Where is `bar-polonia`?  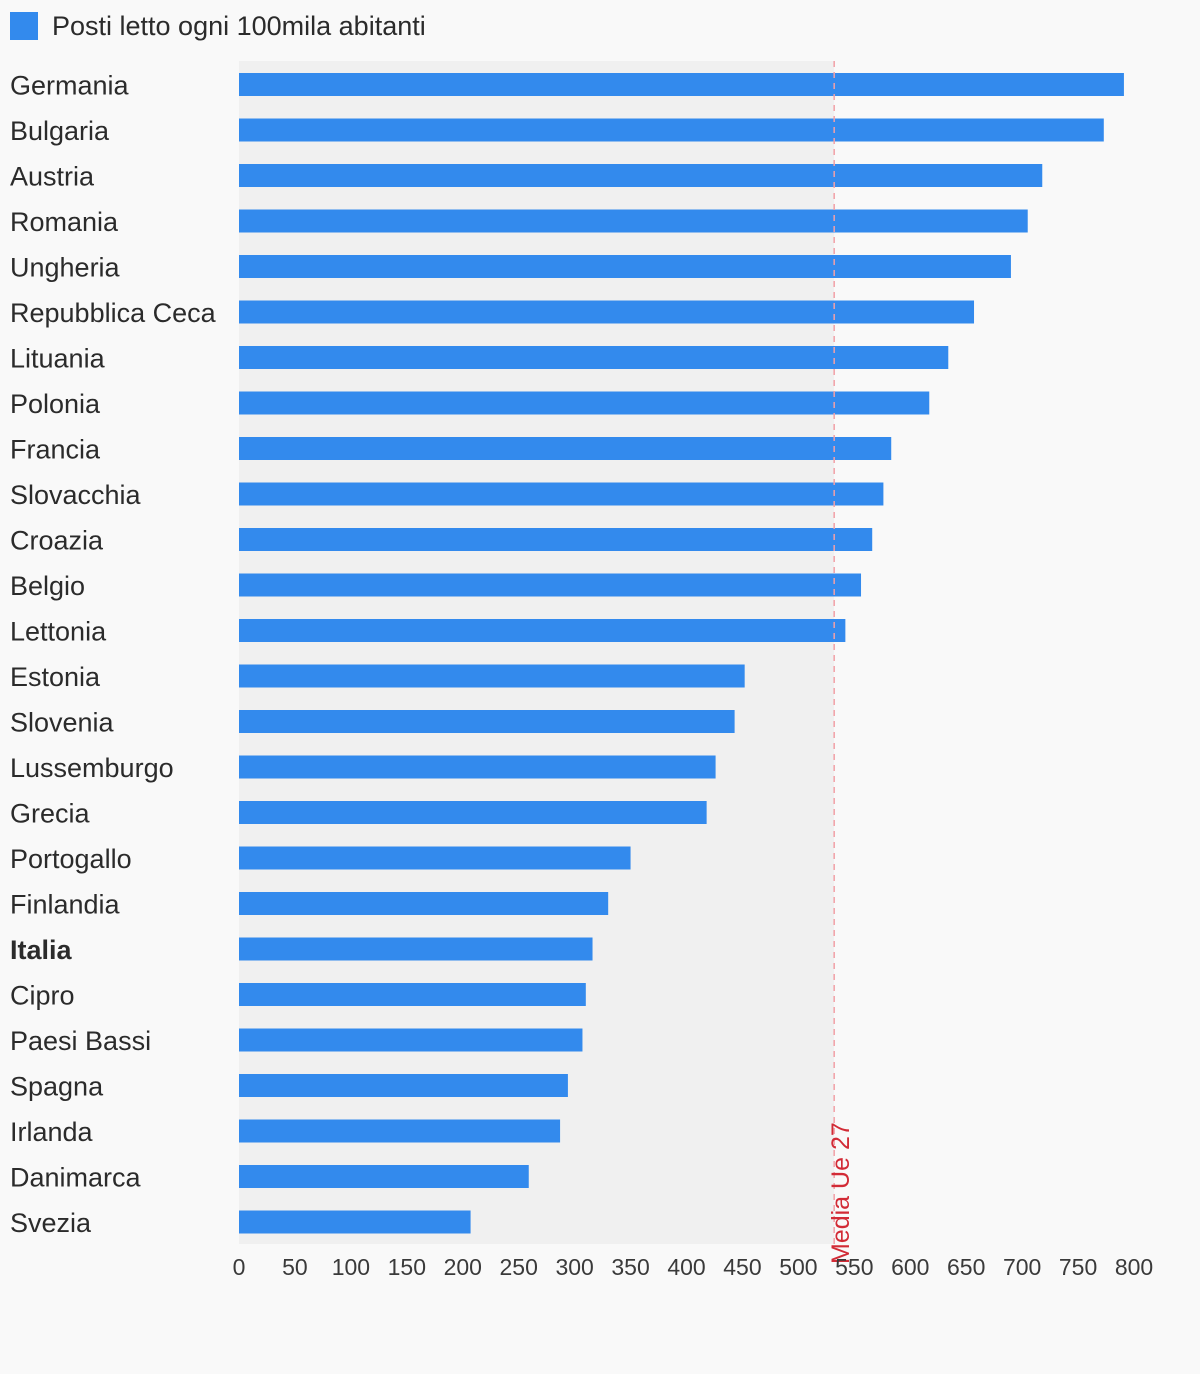
bar-polonia is located at coordinates (584, 403).